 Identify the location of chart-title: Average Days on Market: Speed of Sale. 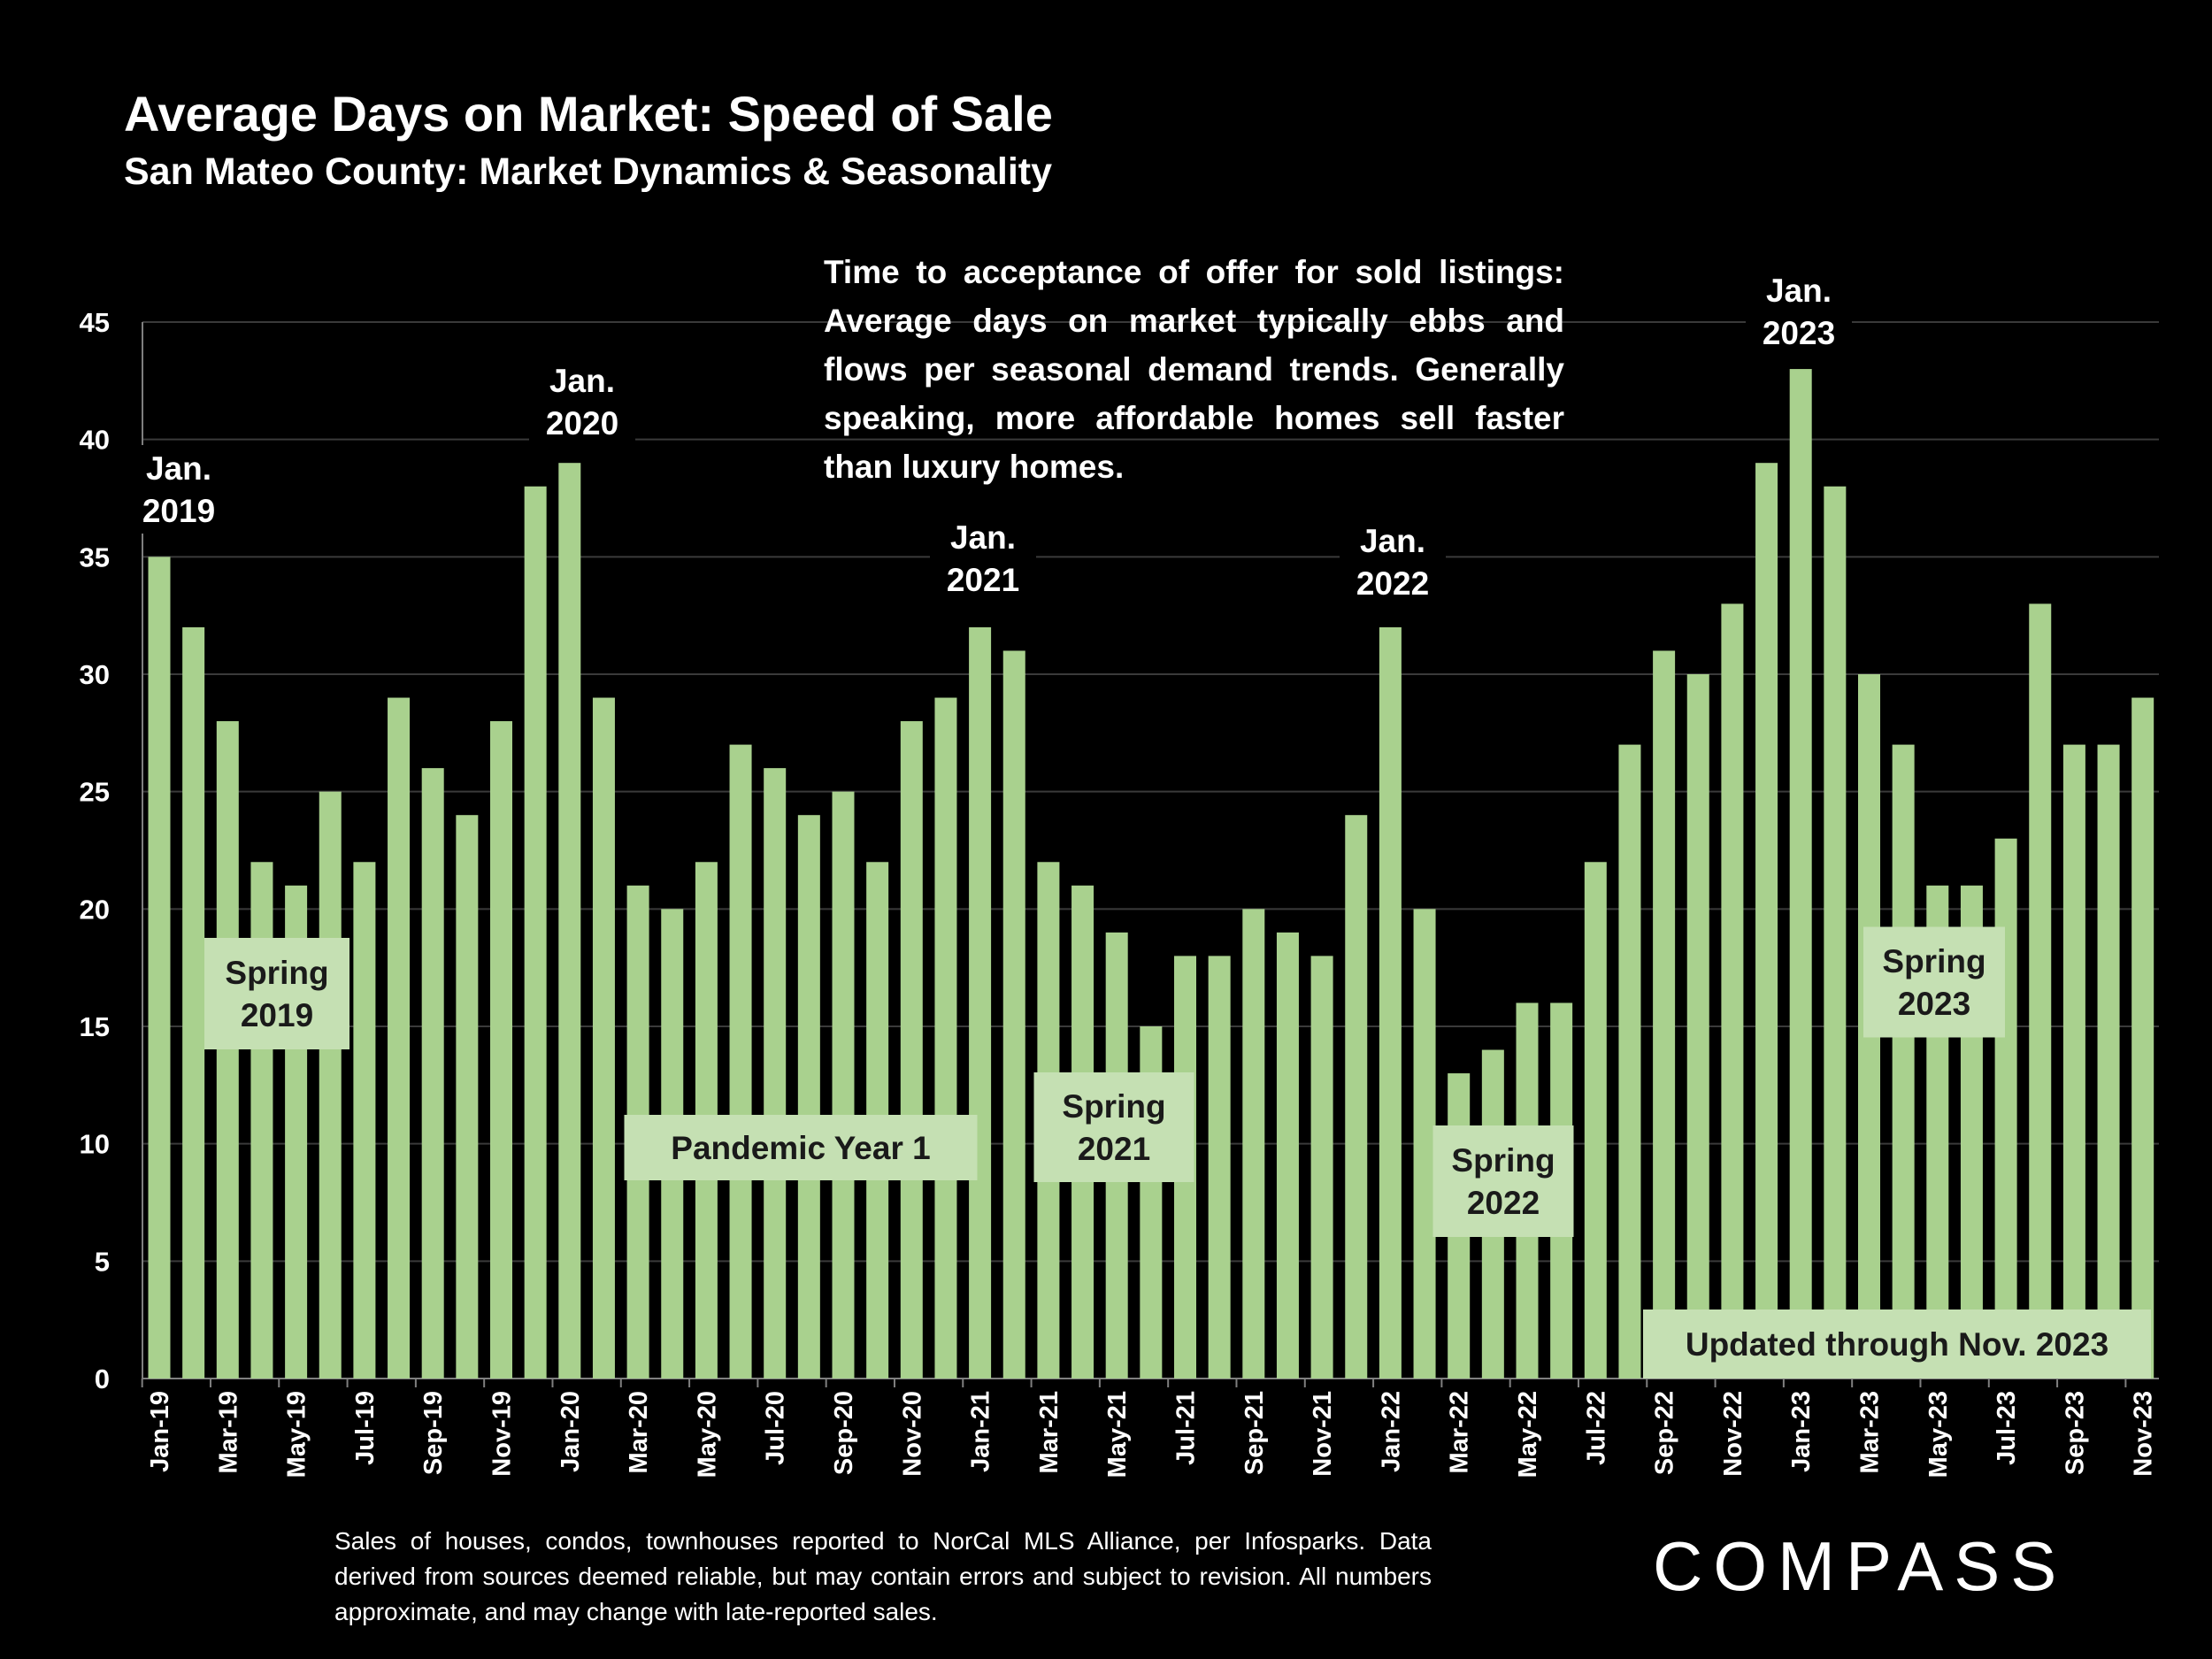
(588, 114).